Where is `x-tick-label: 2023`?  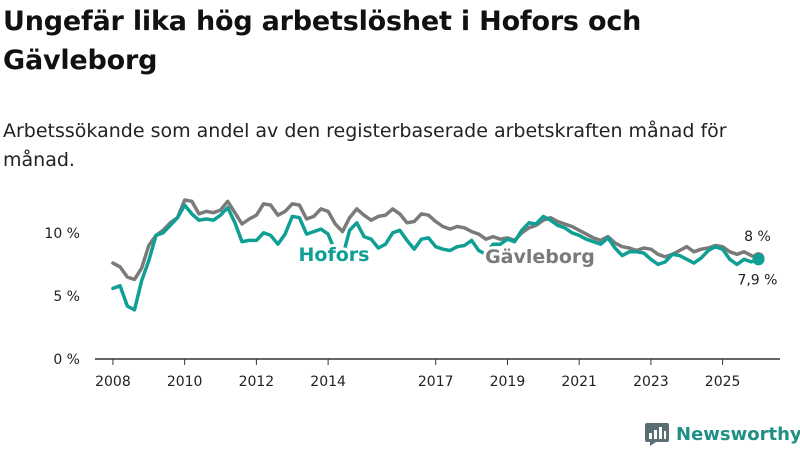
x-tick-label: 2023 is located at coordinates (651, 382).